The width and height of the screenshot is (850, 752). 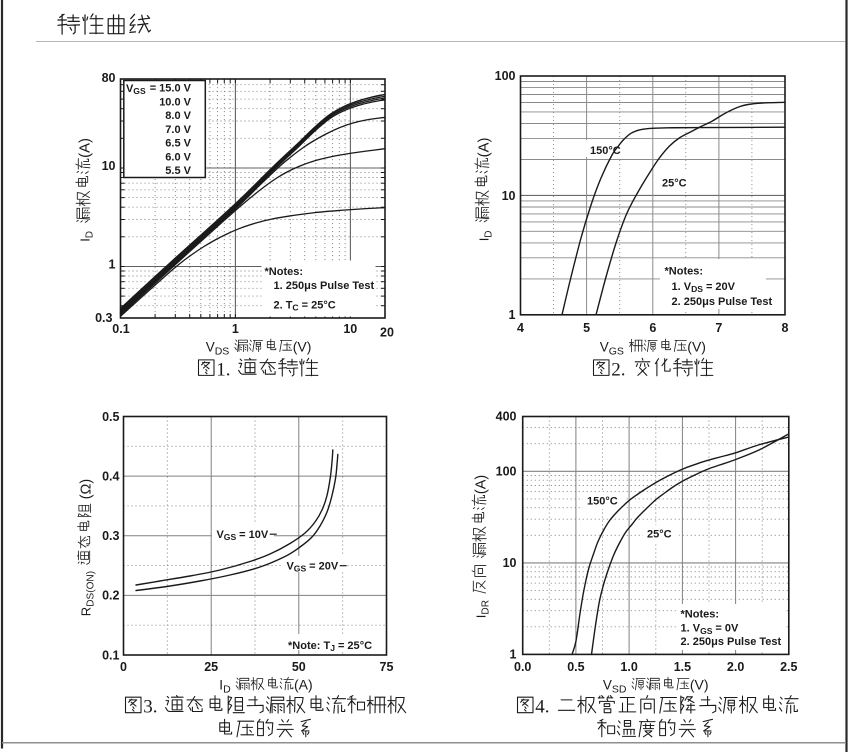 I want to click on svg-text: J, so click(x=332, y=648).